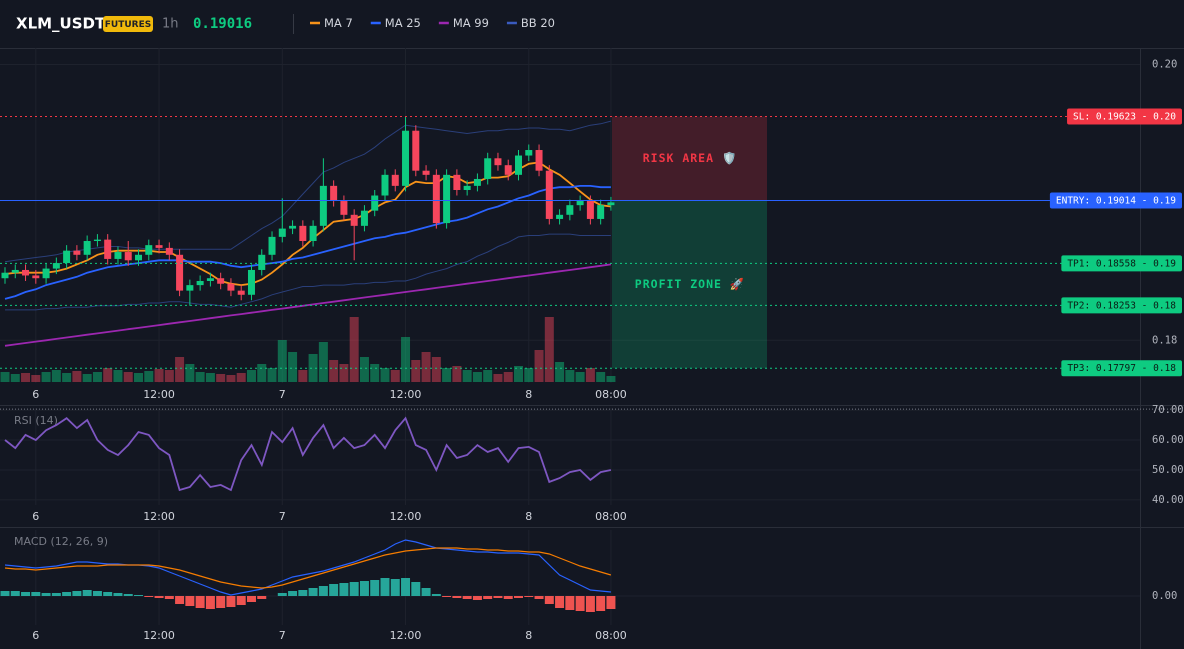 The width and height of the screenshot is (1184, 649). I want to click on level-tag-label: TP2: 0.18253 - 0.18, so click(1121, 305).